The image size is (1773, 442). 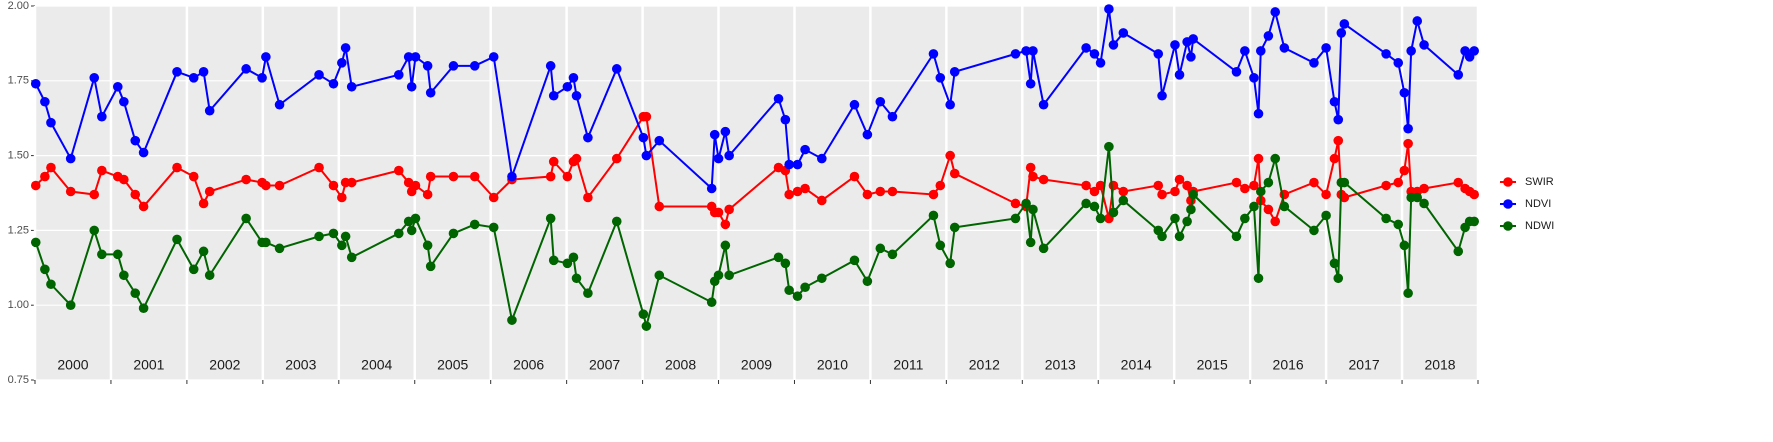 What do you see at coordinates (528, 365) in the screenshot?
I see `year-label: 2006` at bounding box center [528, 365].